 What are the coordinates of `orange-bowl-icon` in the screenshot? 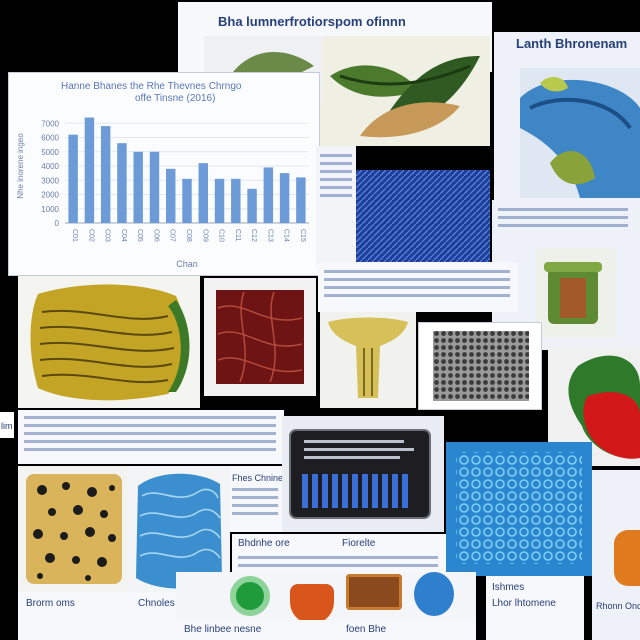 It's located at (312, 604).